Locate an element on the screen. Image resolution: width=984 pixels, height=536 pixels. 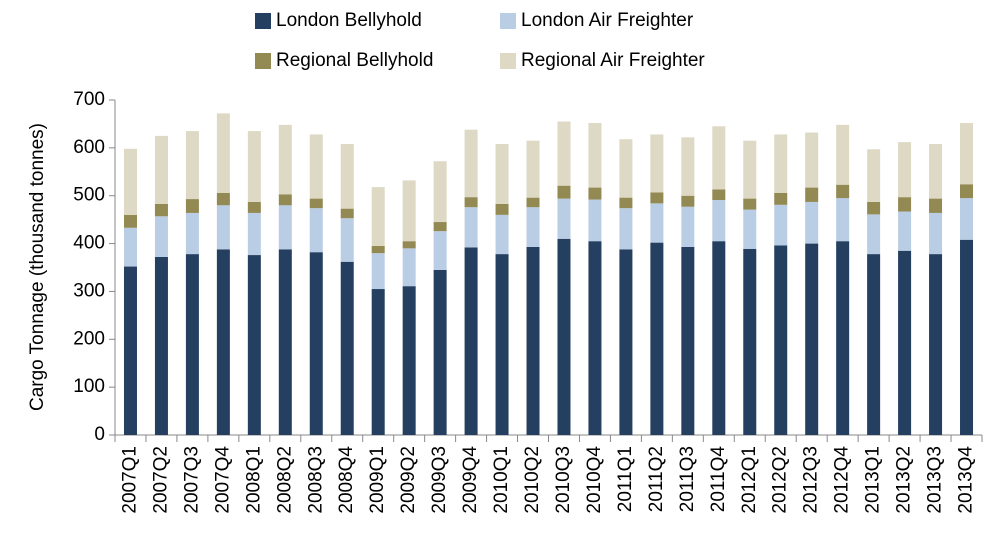
x-tick-label: 2007Q2 is located at coordinates (160, 480).